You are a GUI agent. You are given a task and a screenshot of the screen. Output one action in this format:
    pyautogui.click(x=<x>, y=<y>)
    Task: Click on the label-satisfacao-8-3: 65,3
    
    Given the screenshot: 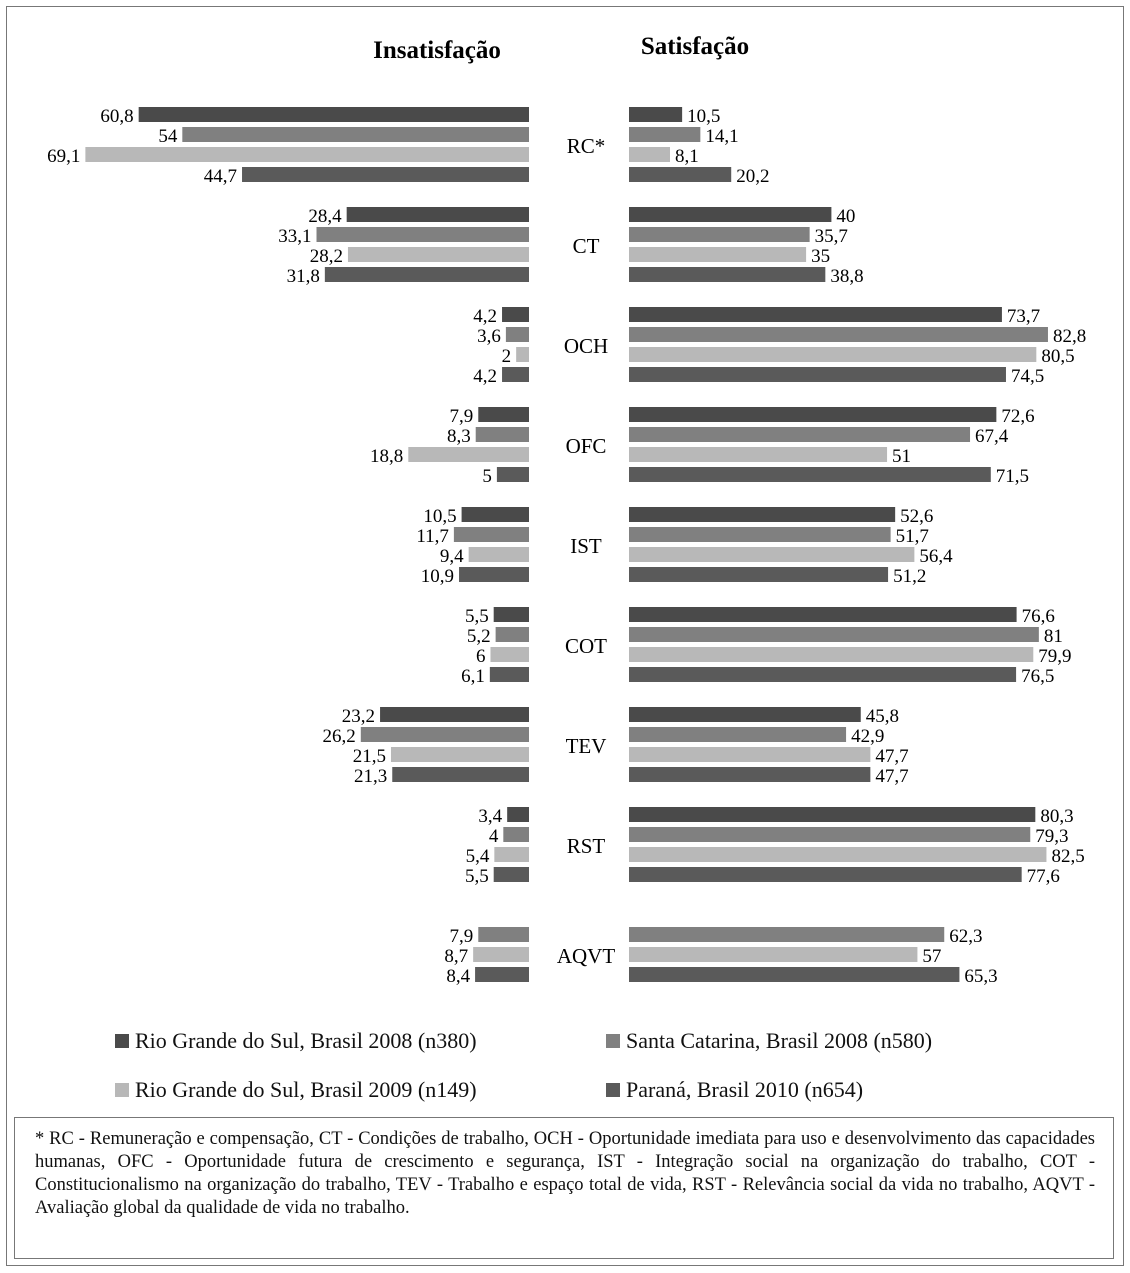 What is the action you would take?
    pyautogui.click(x=980, y=976)
    